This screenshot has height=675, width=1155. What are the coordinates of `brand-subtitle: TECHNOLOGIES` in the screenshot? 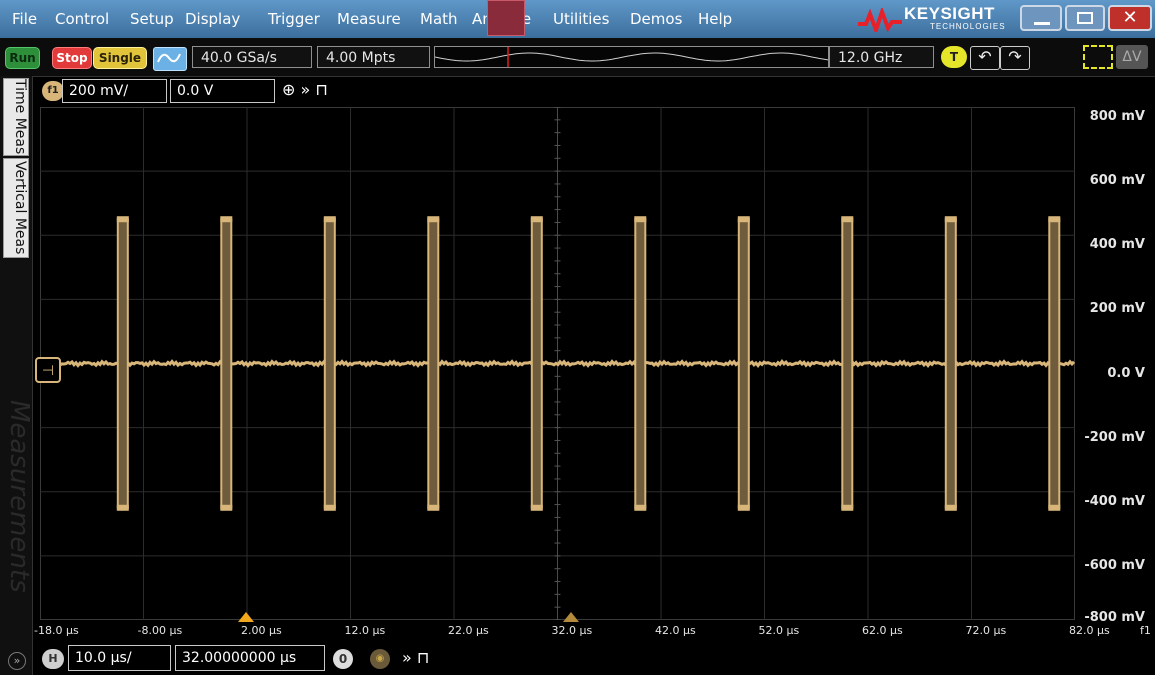 It's located at (968, 26).